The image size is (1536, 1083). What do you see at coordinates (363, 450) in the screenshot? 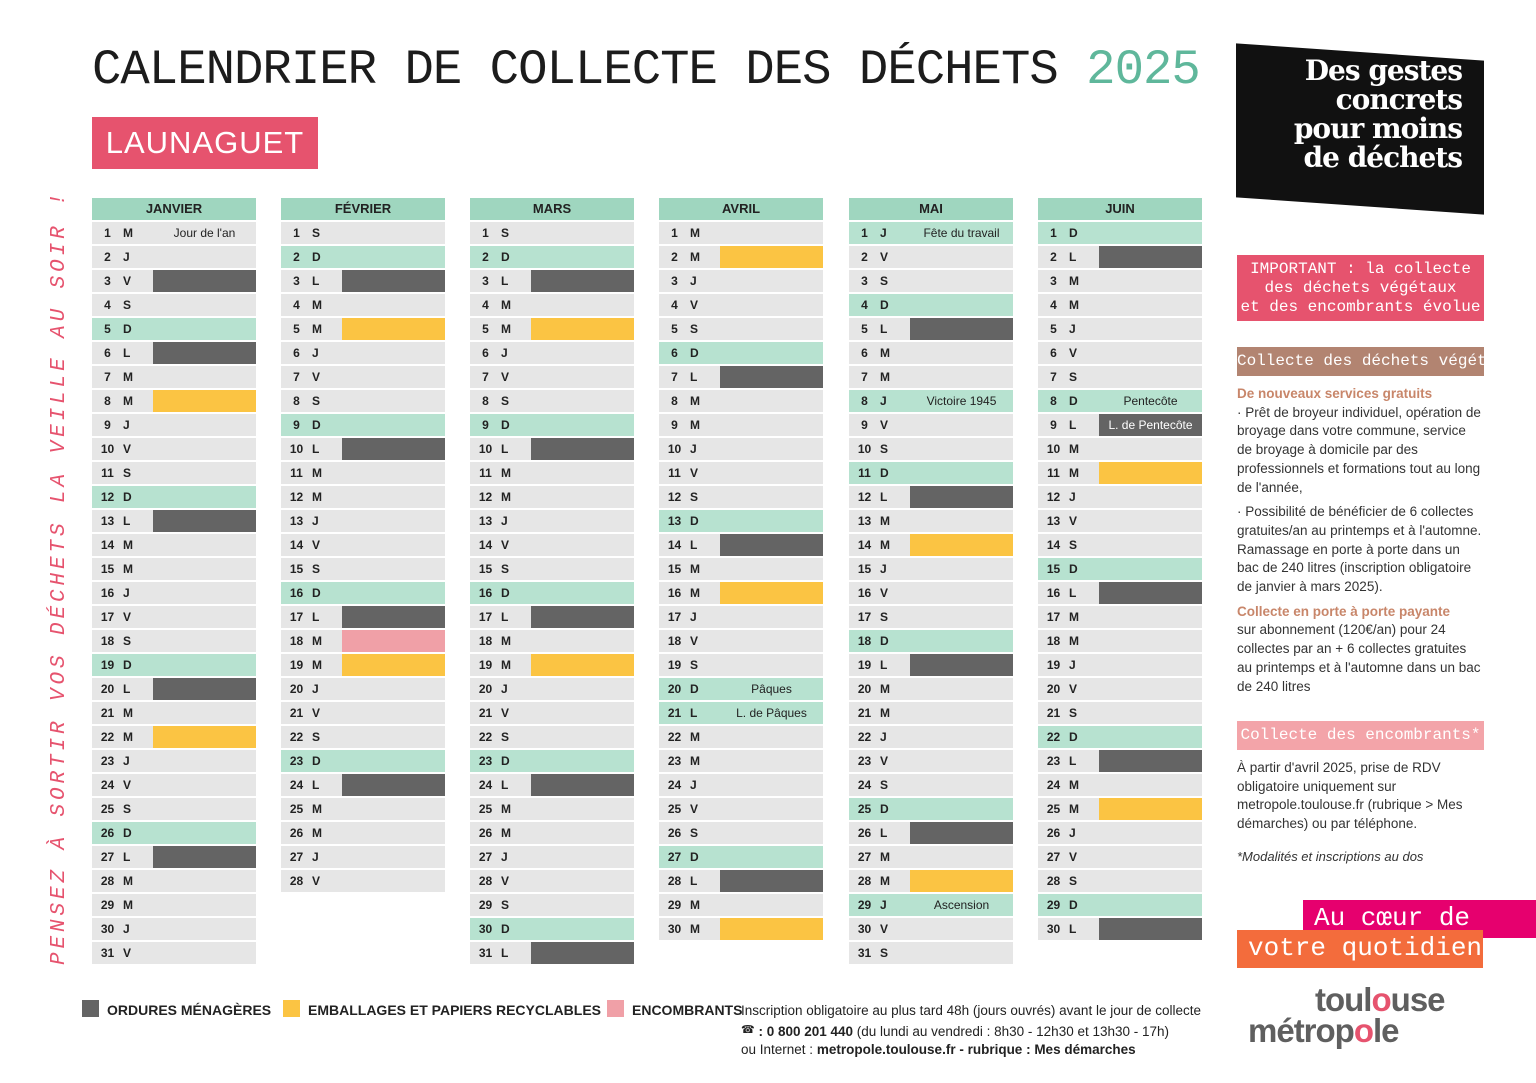
I see `day-row: 10 L` at bounding box center [363, 450].